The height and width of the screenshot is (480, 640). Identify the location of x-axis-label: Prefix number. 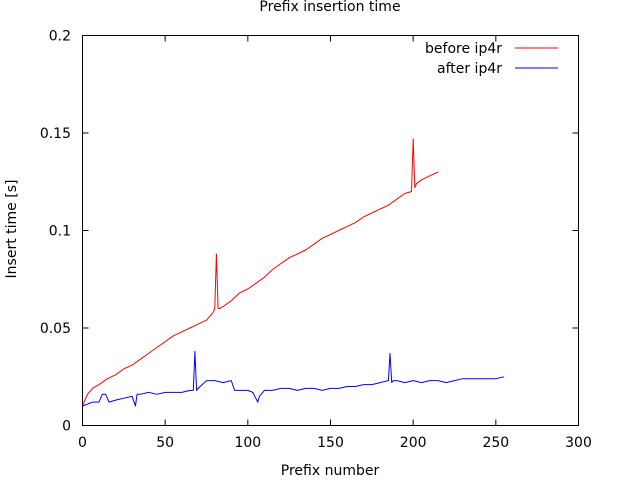
(330, 471).